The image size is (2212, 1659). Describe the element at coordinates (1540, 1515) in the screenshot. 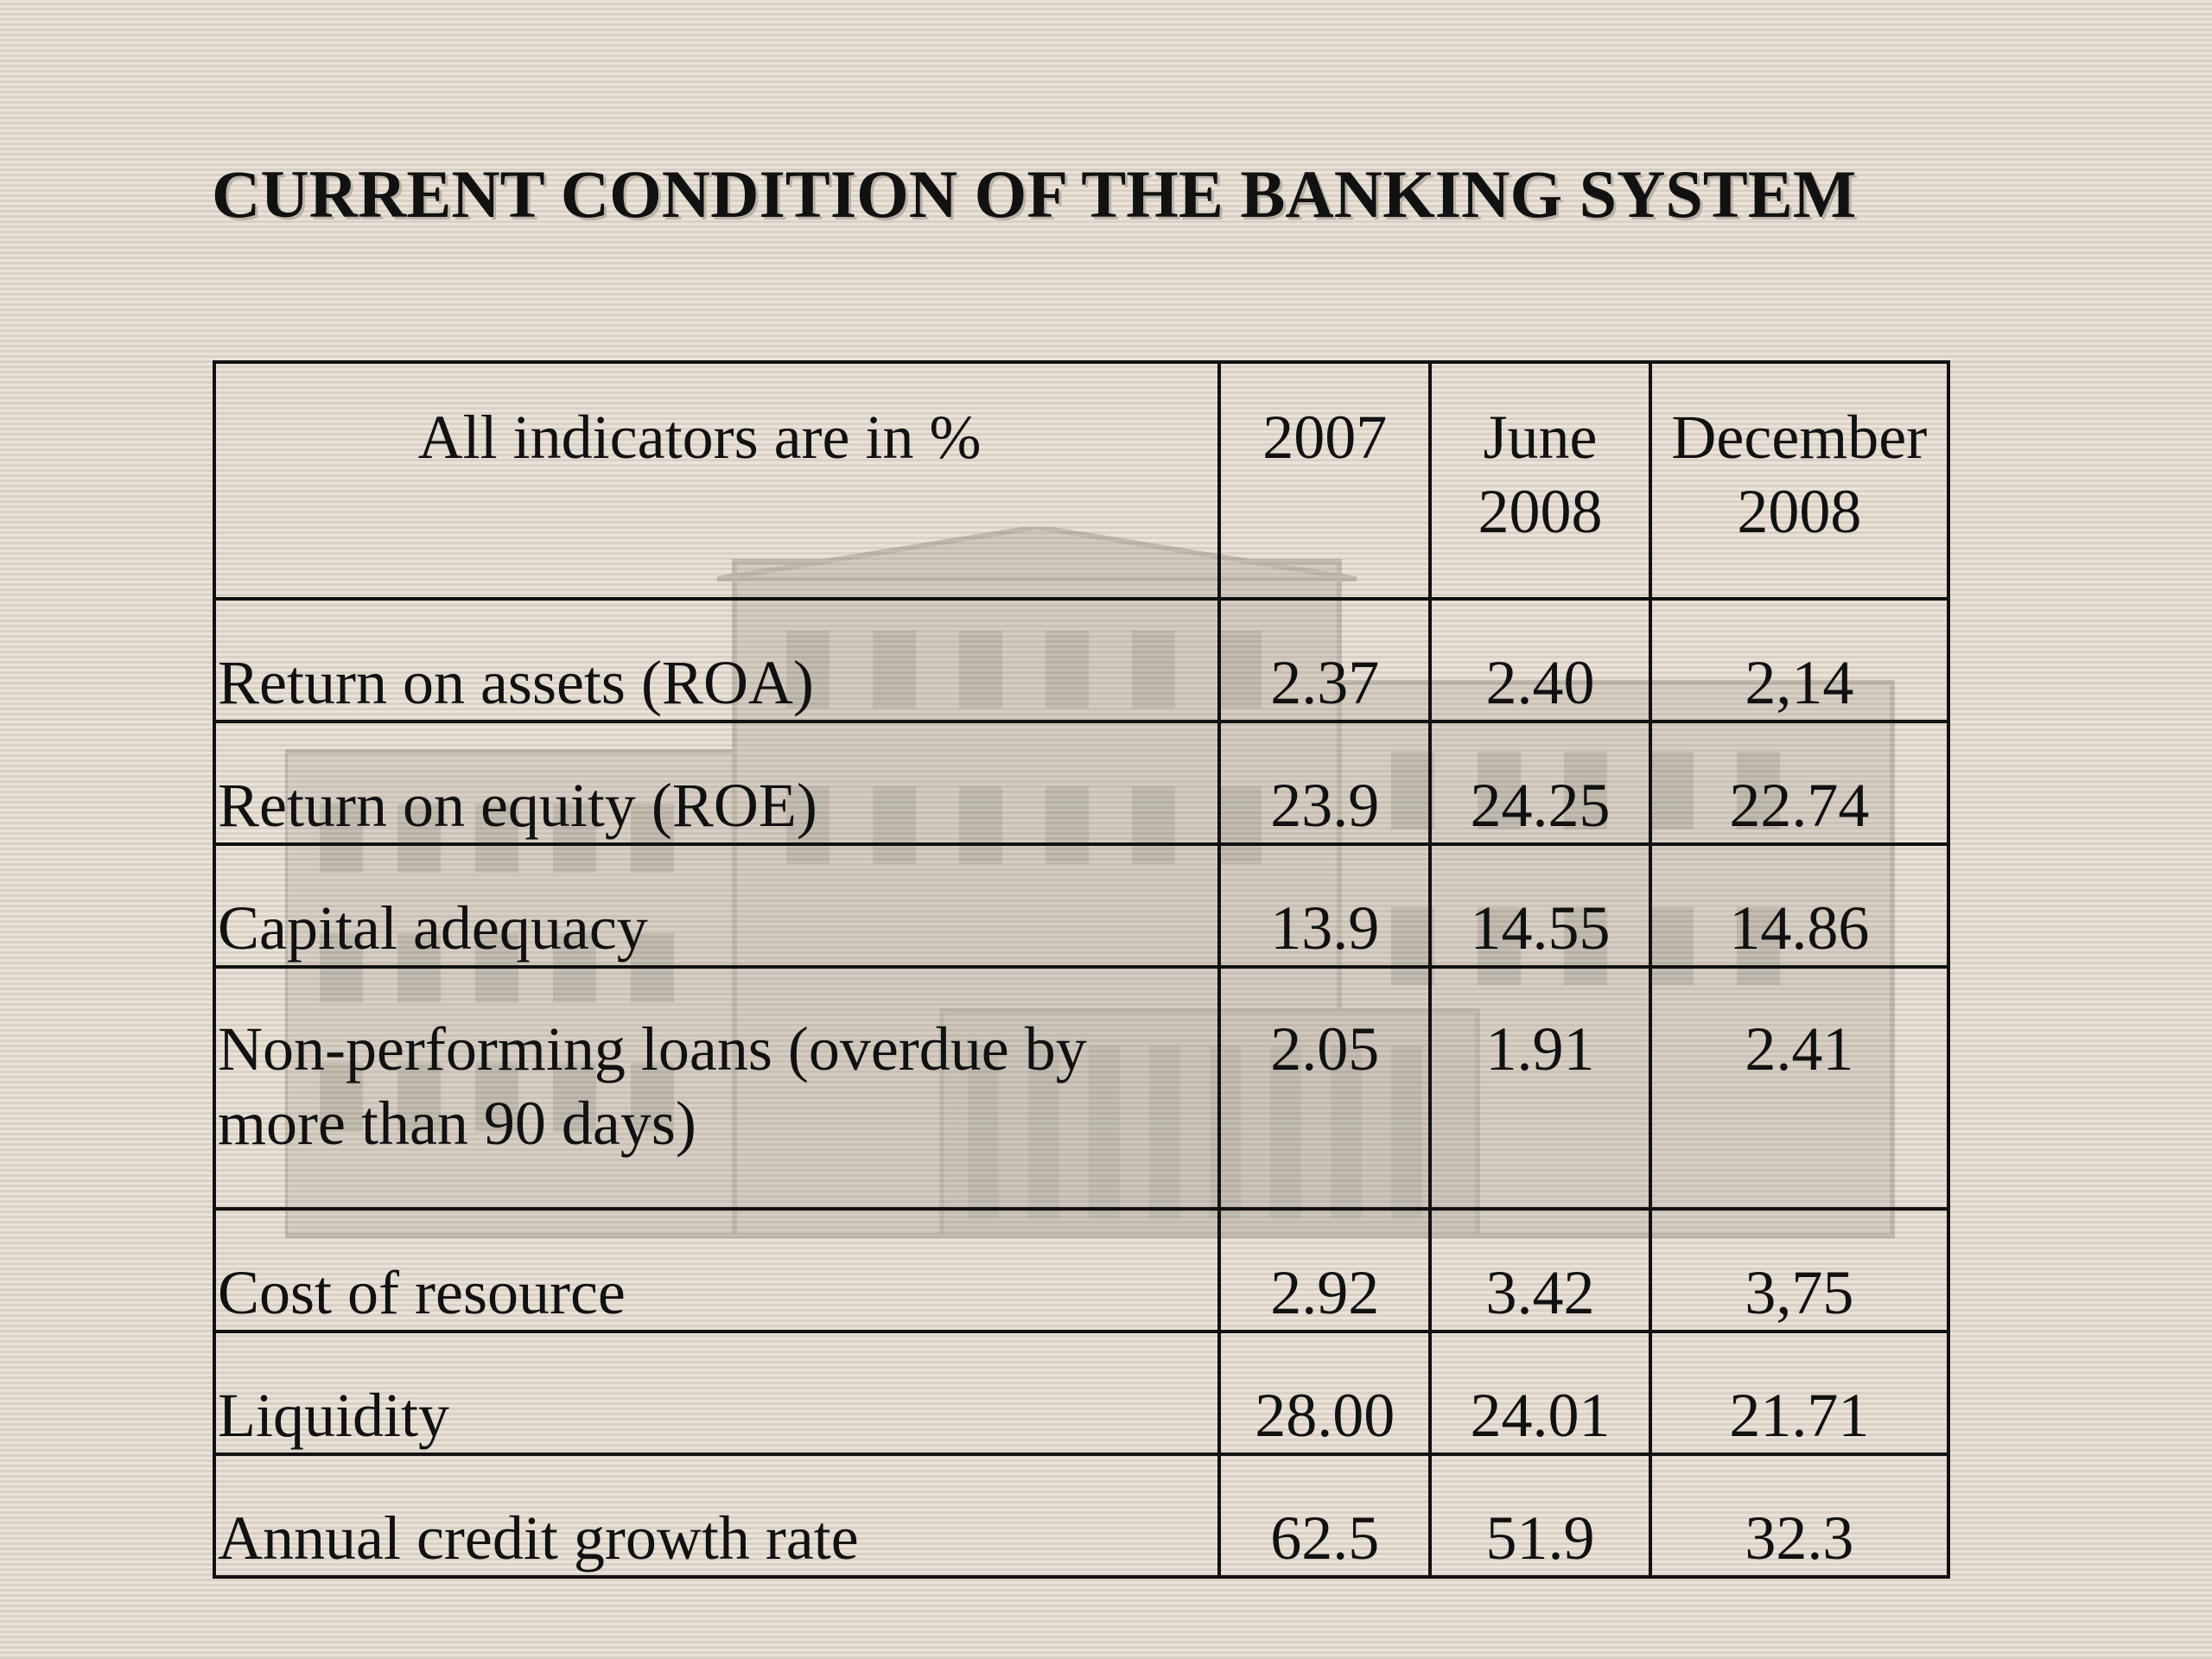

I see `value-june-2008: 51.9` at that location.